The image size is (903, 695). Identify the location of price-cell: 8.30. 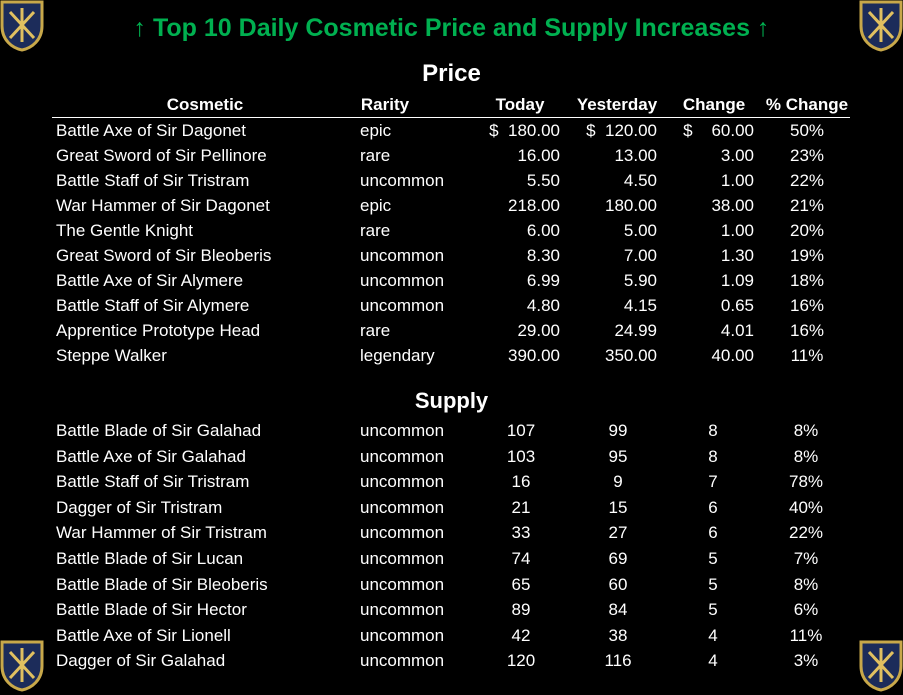
(543, 255).